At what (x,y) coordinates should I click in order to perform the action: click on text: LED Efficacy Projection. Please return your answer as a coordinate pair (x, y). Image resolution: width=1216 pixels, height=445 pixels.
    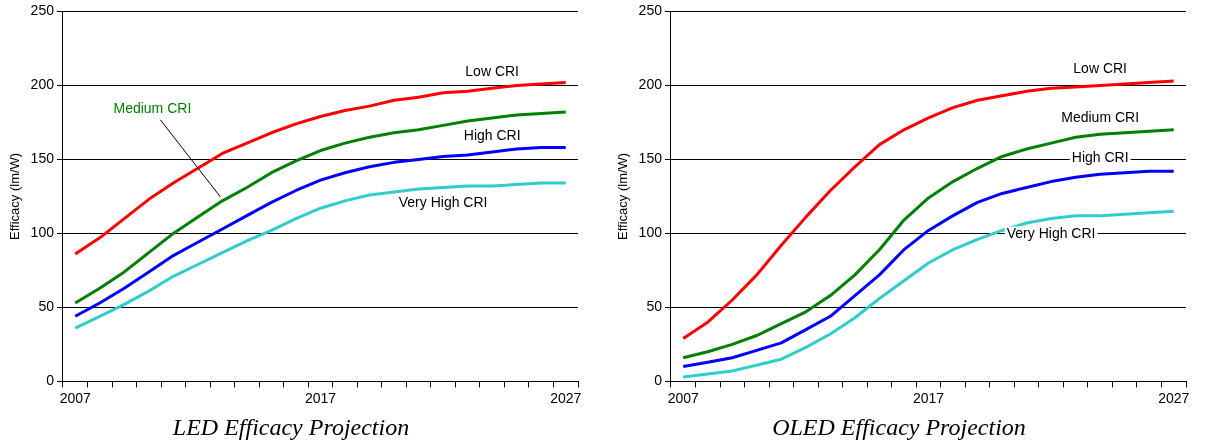
    Looking at the image, I should click on (290, 426).